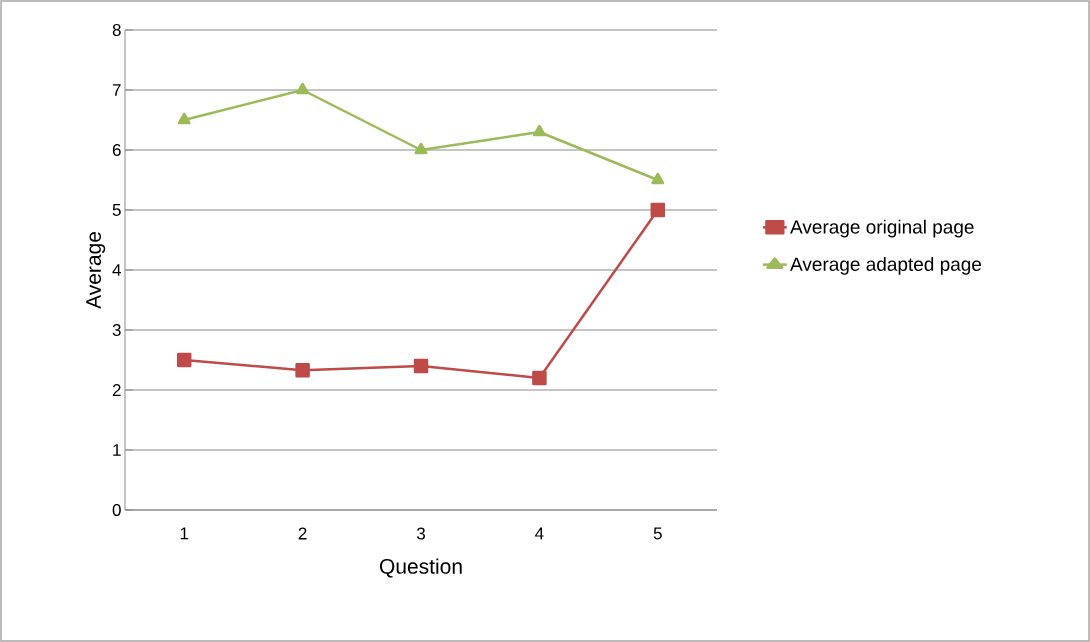  I want to click on y-axis-title: Average, so click(96, 270).